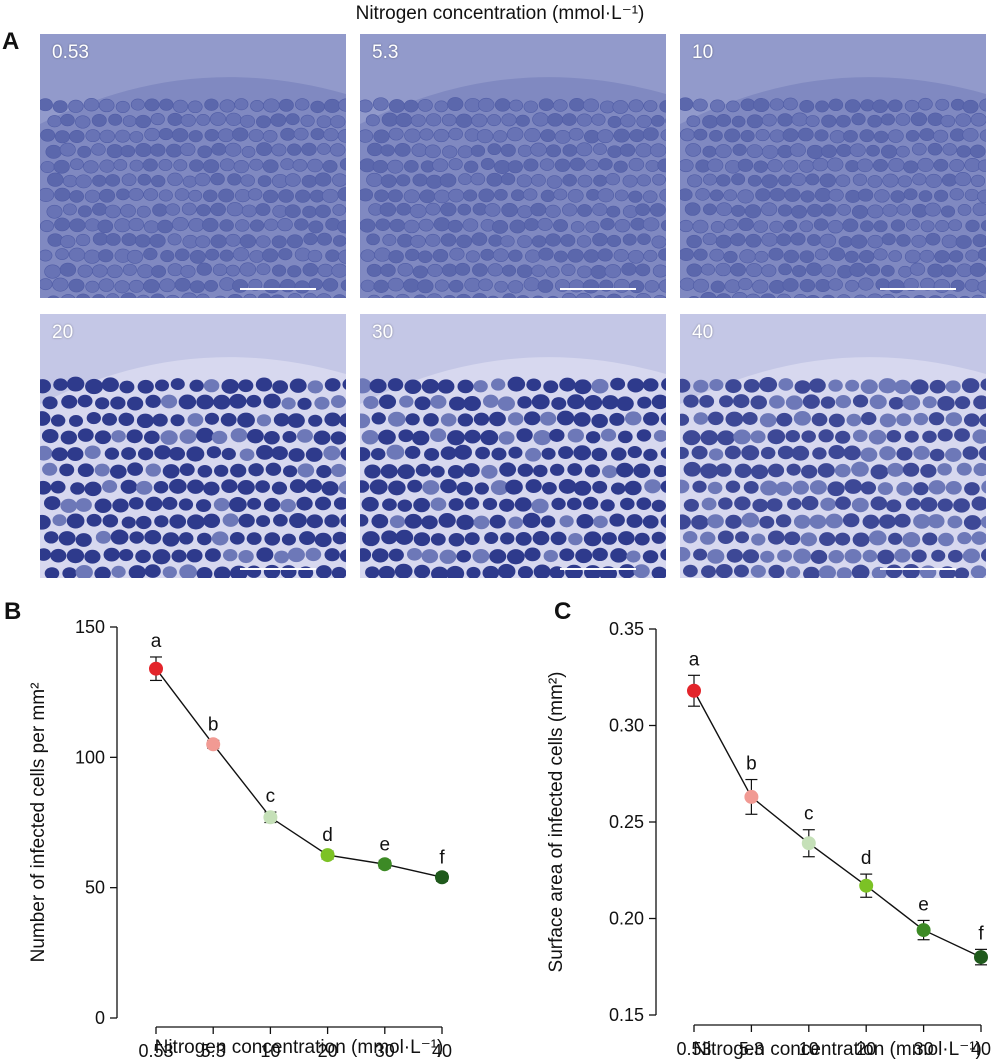  What do you see at coordinates (808, 843) in the screenshot?
I see `data-point` at bounding box center [808, 843].